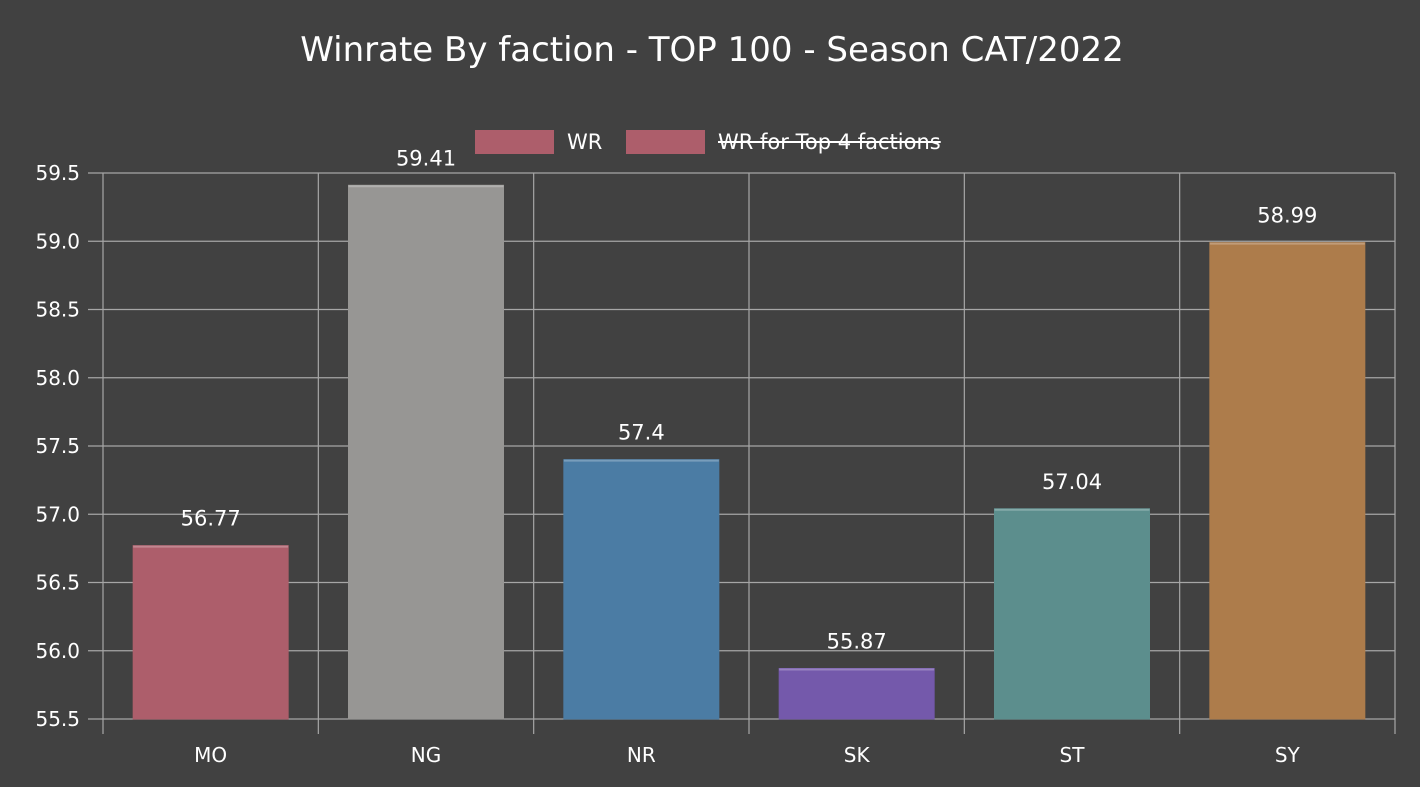 This screenshot has width=1420, height=787. I want to click on data-label: 57.4, so click(641, 433).